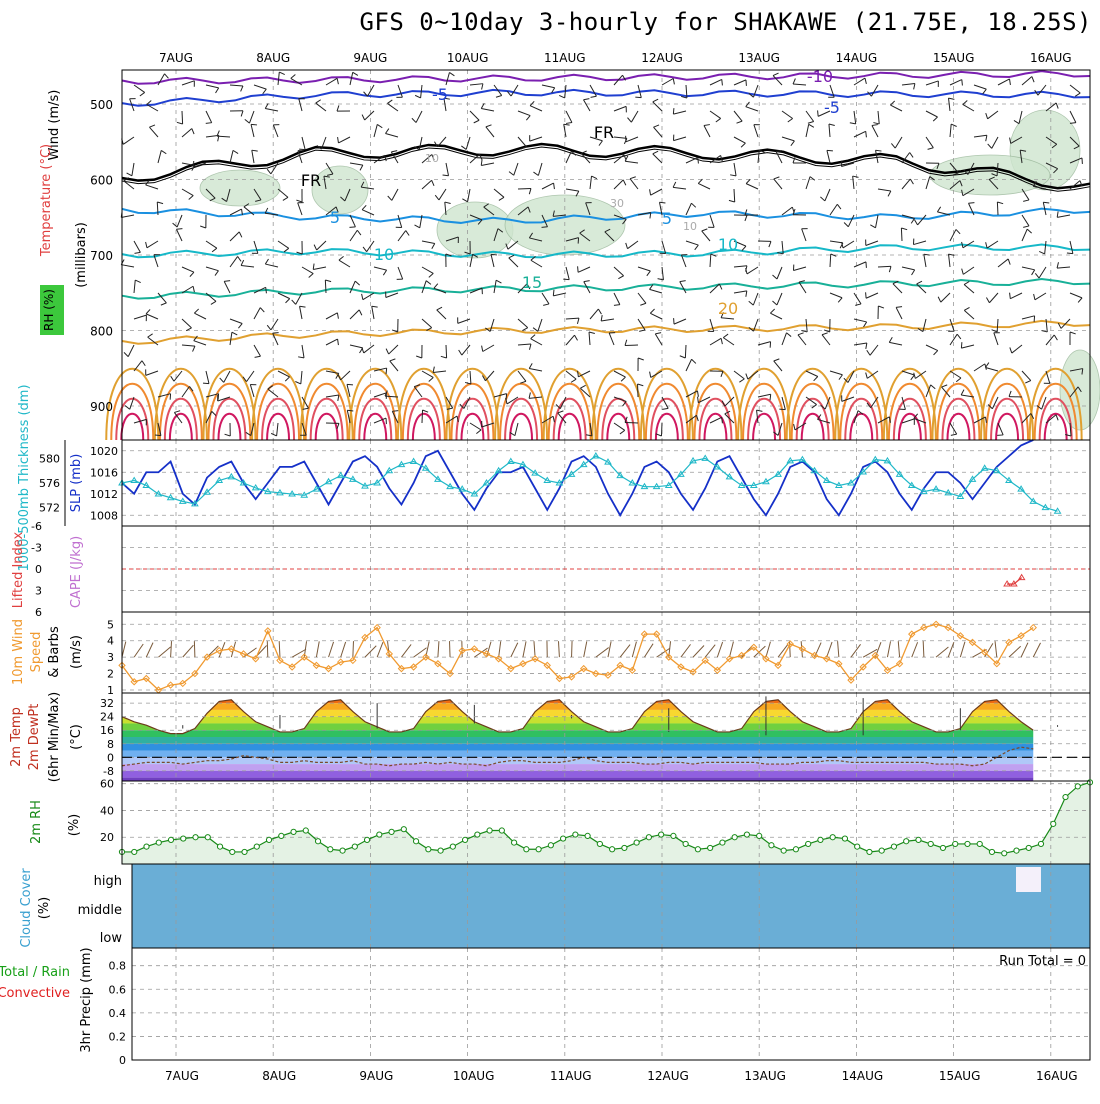 Image resolution: width=1100 pixels, height=1104 pixels. Describe the element at coordinates (101, 256) in the screenshot. I see `y-tick-label: 700` at that location.